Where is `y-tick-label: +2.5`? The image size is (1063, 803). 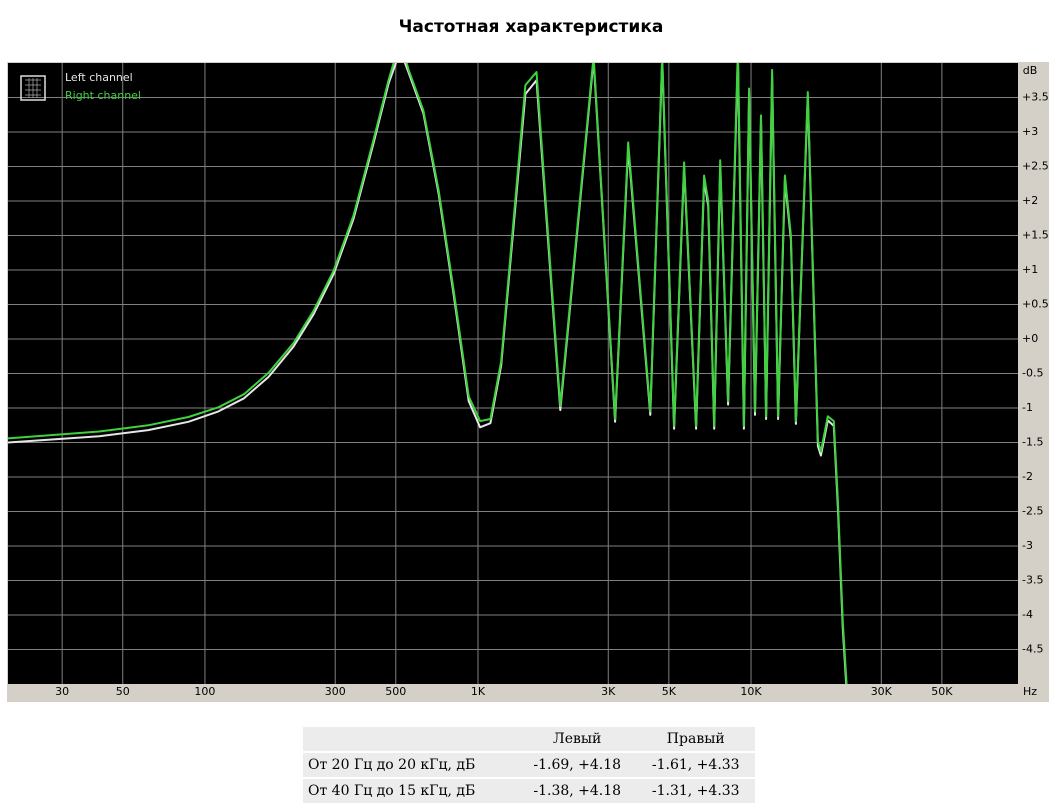 y-tick-label: +2.5 is located at coordinates (1035, 166).